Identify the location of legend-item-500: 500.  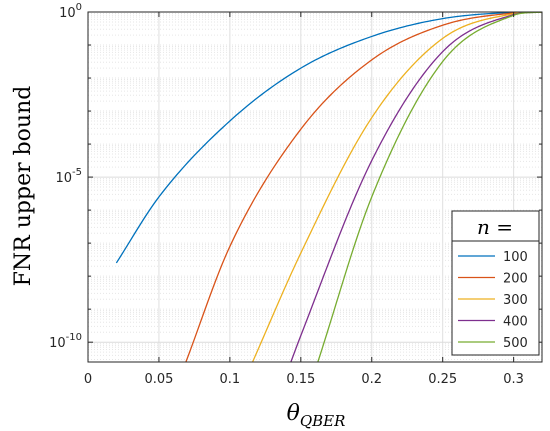
(493, 343).